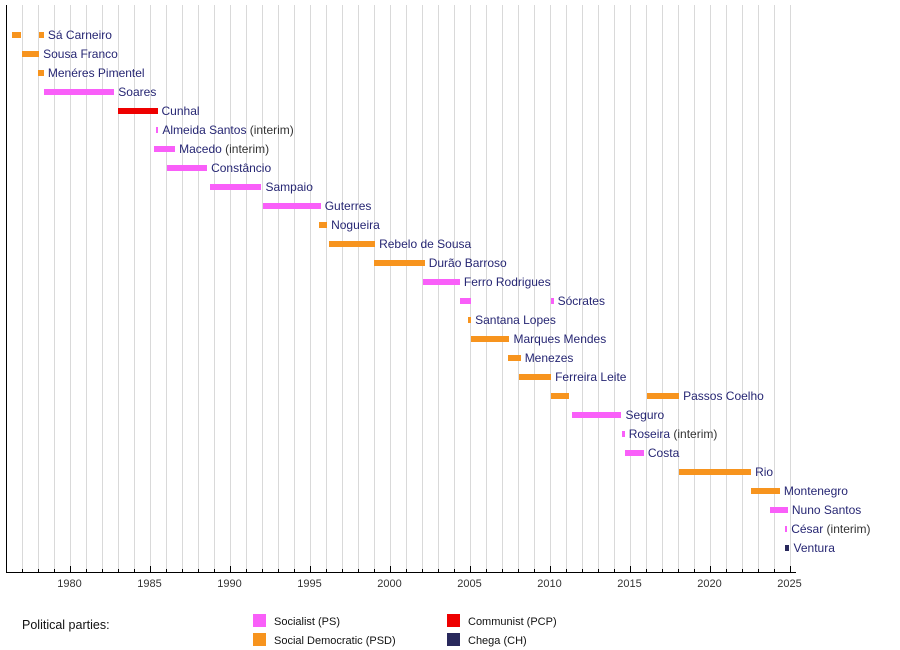 The height and width of the screenshot is (650, 900). What do you see at coordinates (830, 529) in the screenshot?
I see `row-label: César (interim)` at bounding box center [830, 529].